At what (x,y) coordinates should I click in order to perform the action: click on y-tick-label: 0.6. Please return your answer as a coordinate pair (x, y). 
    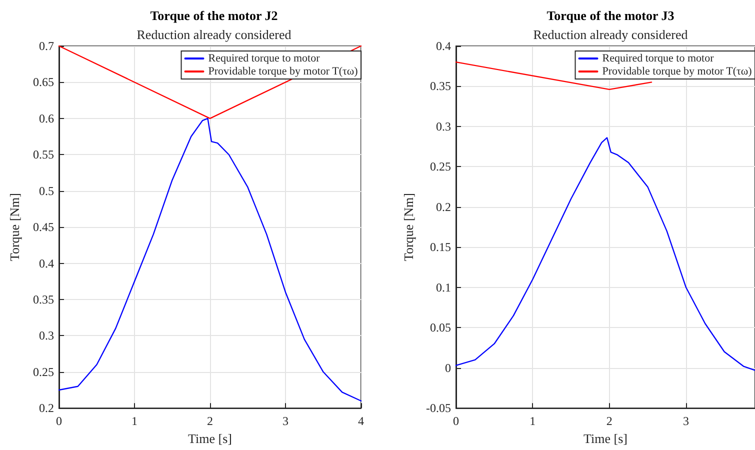
    Looking at the image, I should click on (46, 118).